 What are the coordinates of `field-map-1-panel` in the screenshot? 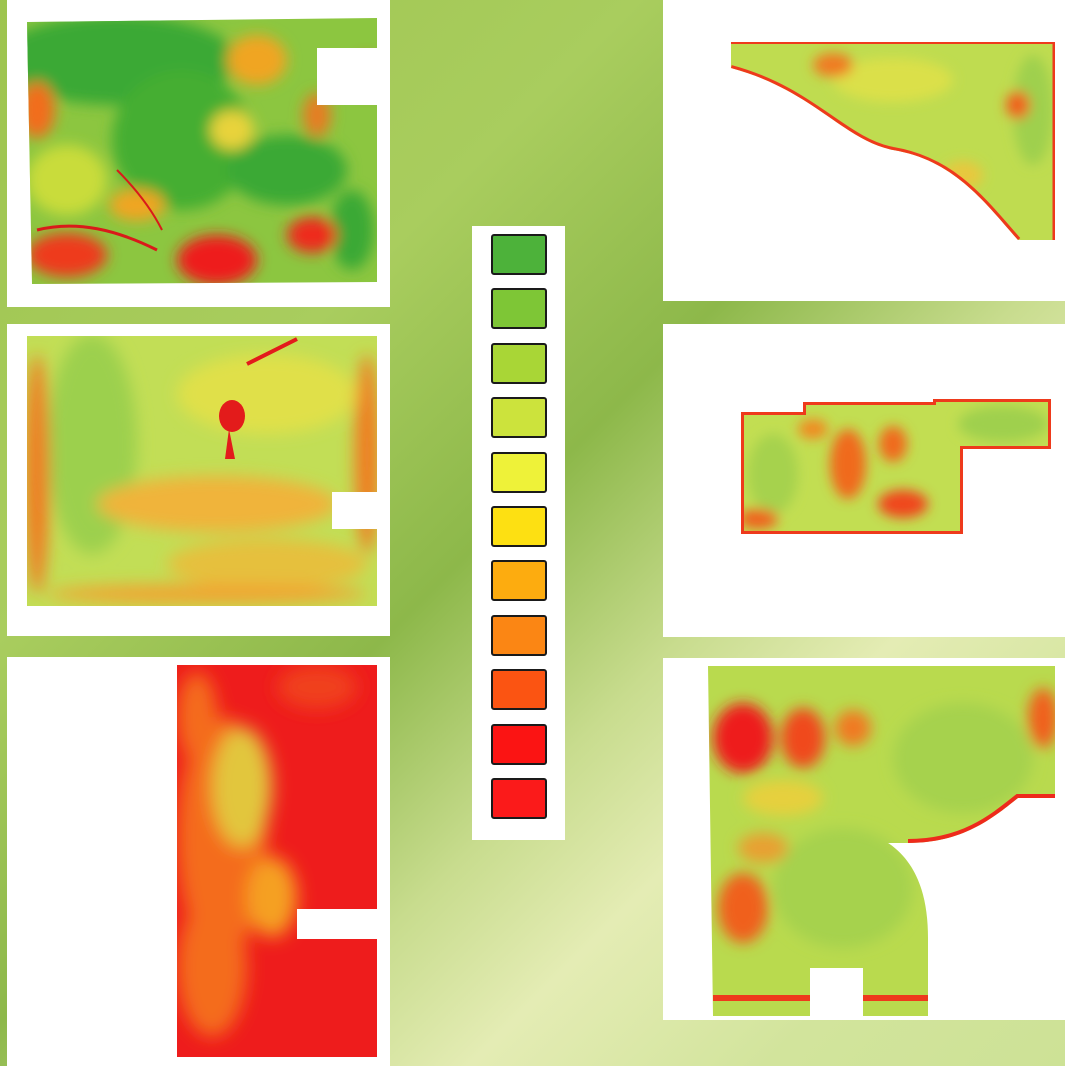 It's located at (198, 153).